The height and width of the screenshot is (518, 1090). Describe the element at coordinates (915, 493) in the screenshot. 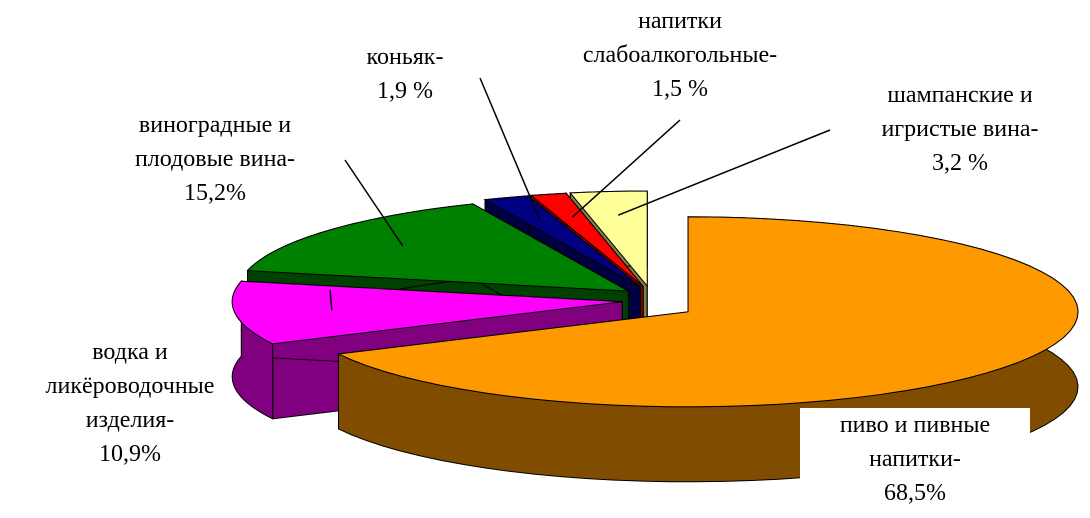

I see `value-label: 68,5%` at that location.